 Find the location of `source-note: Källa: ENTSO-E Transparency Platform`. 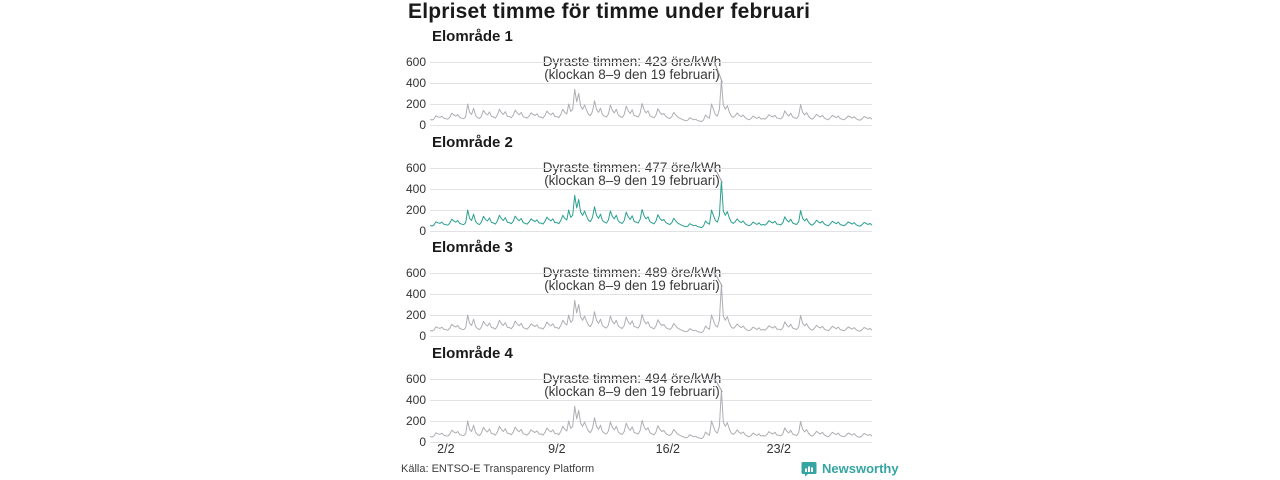

source-note: Källa: ENTSO-E Transparency Platform is located at coordinates (498, 469).